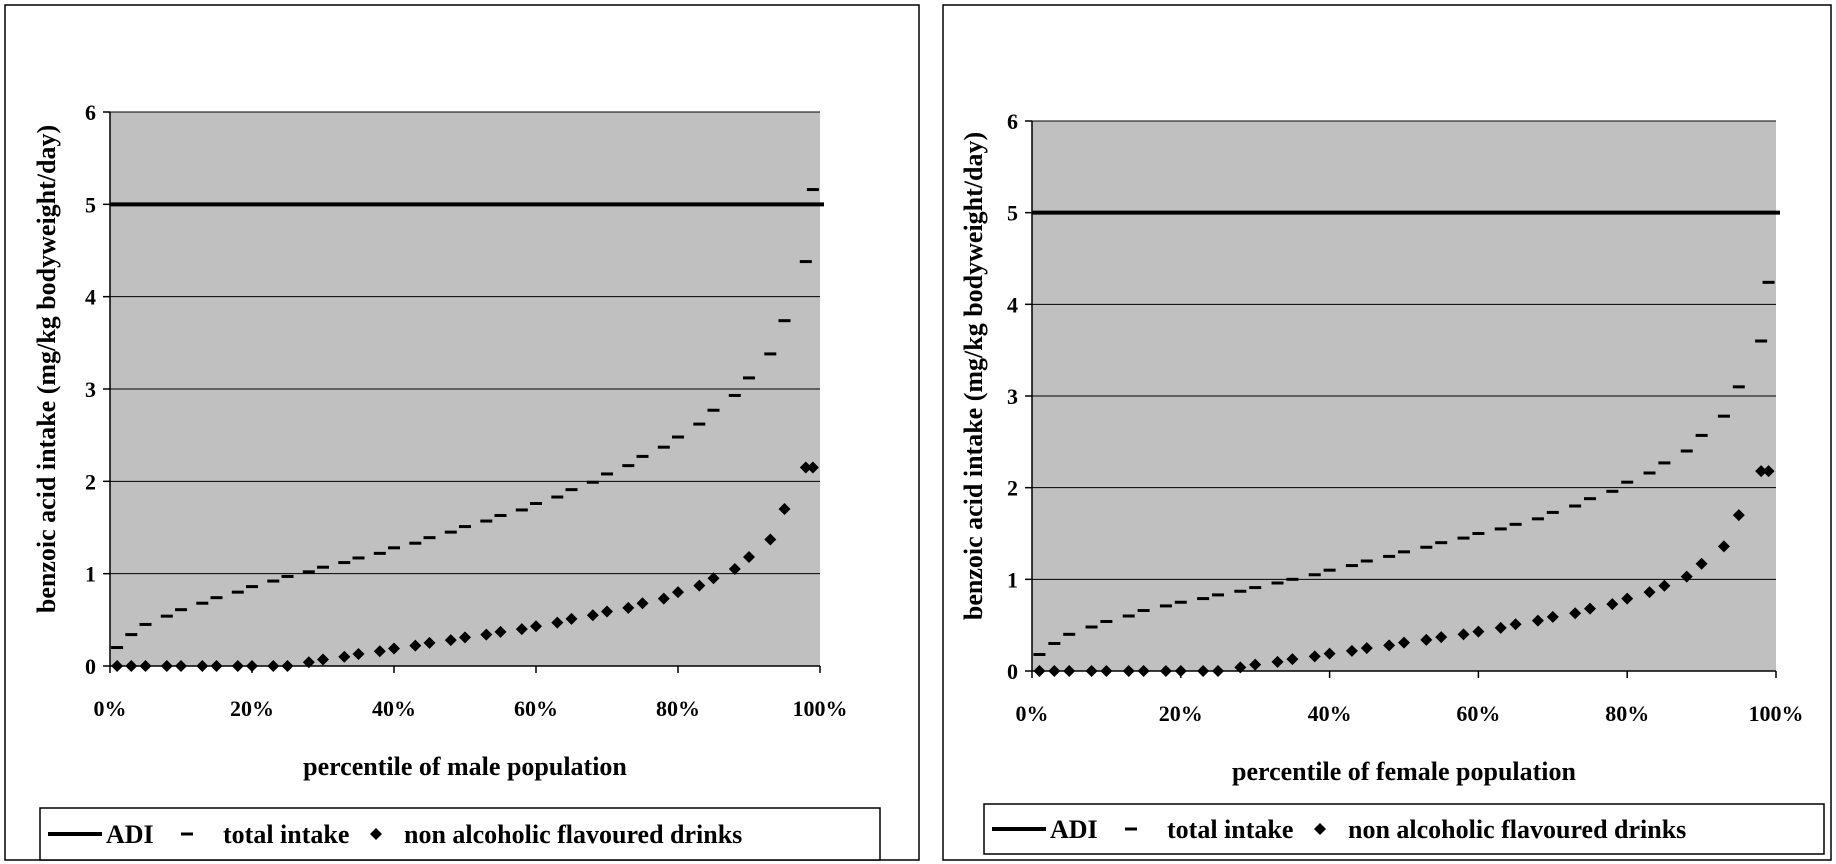  Describe the element at coordinates (90, 112) in the screenshot. I see `y-tick-label: 6` at that location.